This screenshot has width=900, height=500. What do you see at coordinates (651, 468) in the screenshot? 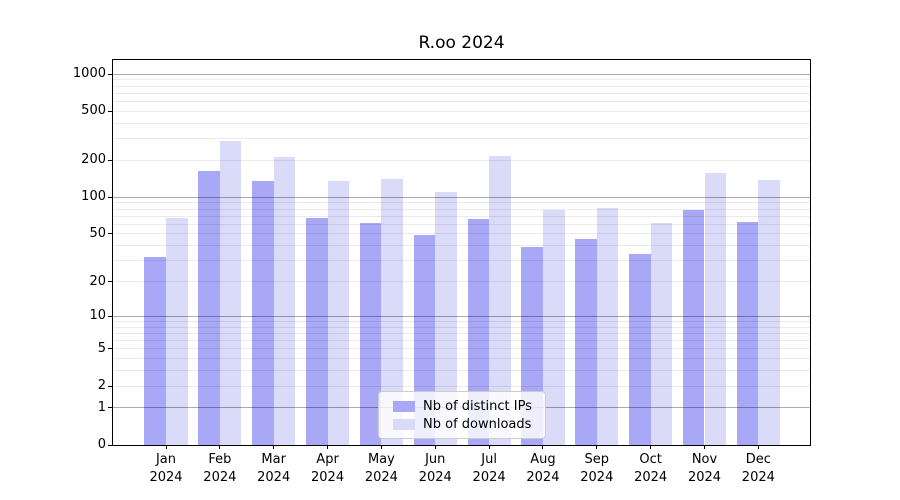
I see `x-tick-label: Oct 2024` at bounding box center [651, 468].